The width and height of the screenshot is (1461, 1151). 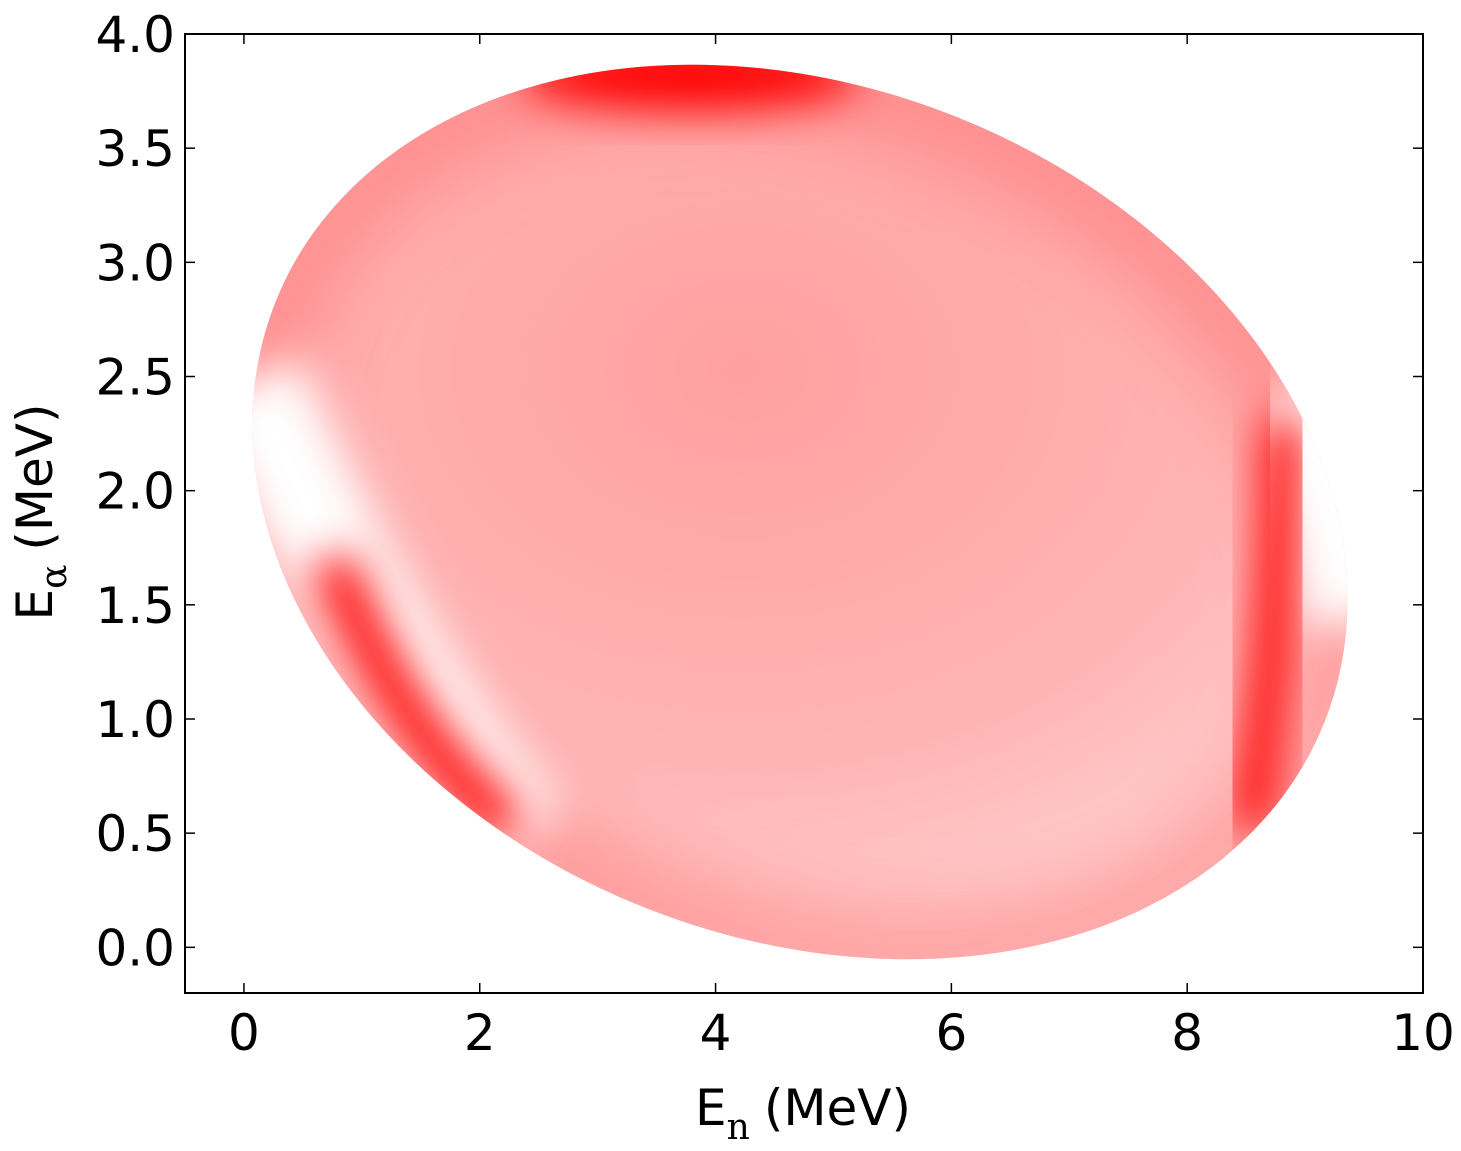 I want to click on y-tick-label: 3.5, so click(x=135, y=149).